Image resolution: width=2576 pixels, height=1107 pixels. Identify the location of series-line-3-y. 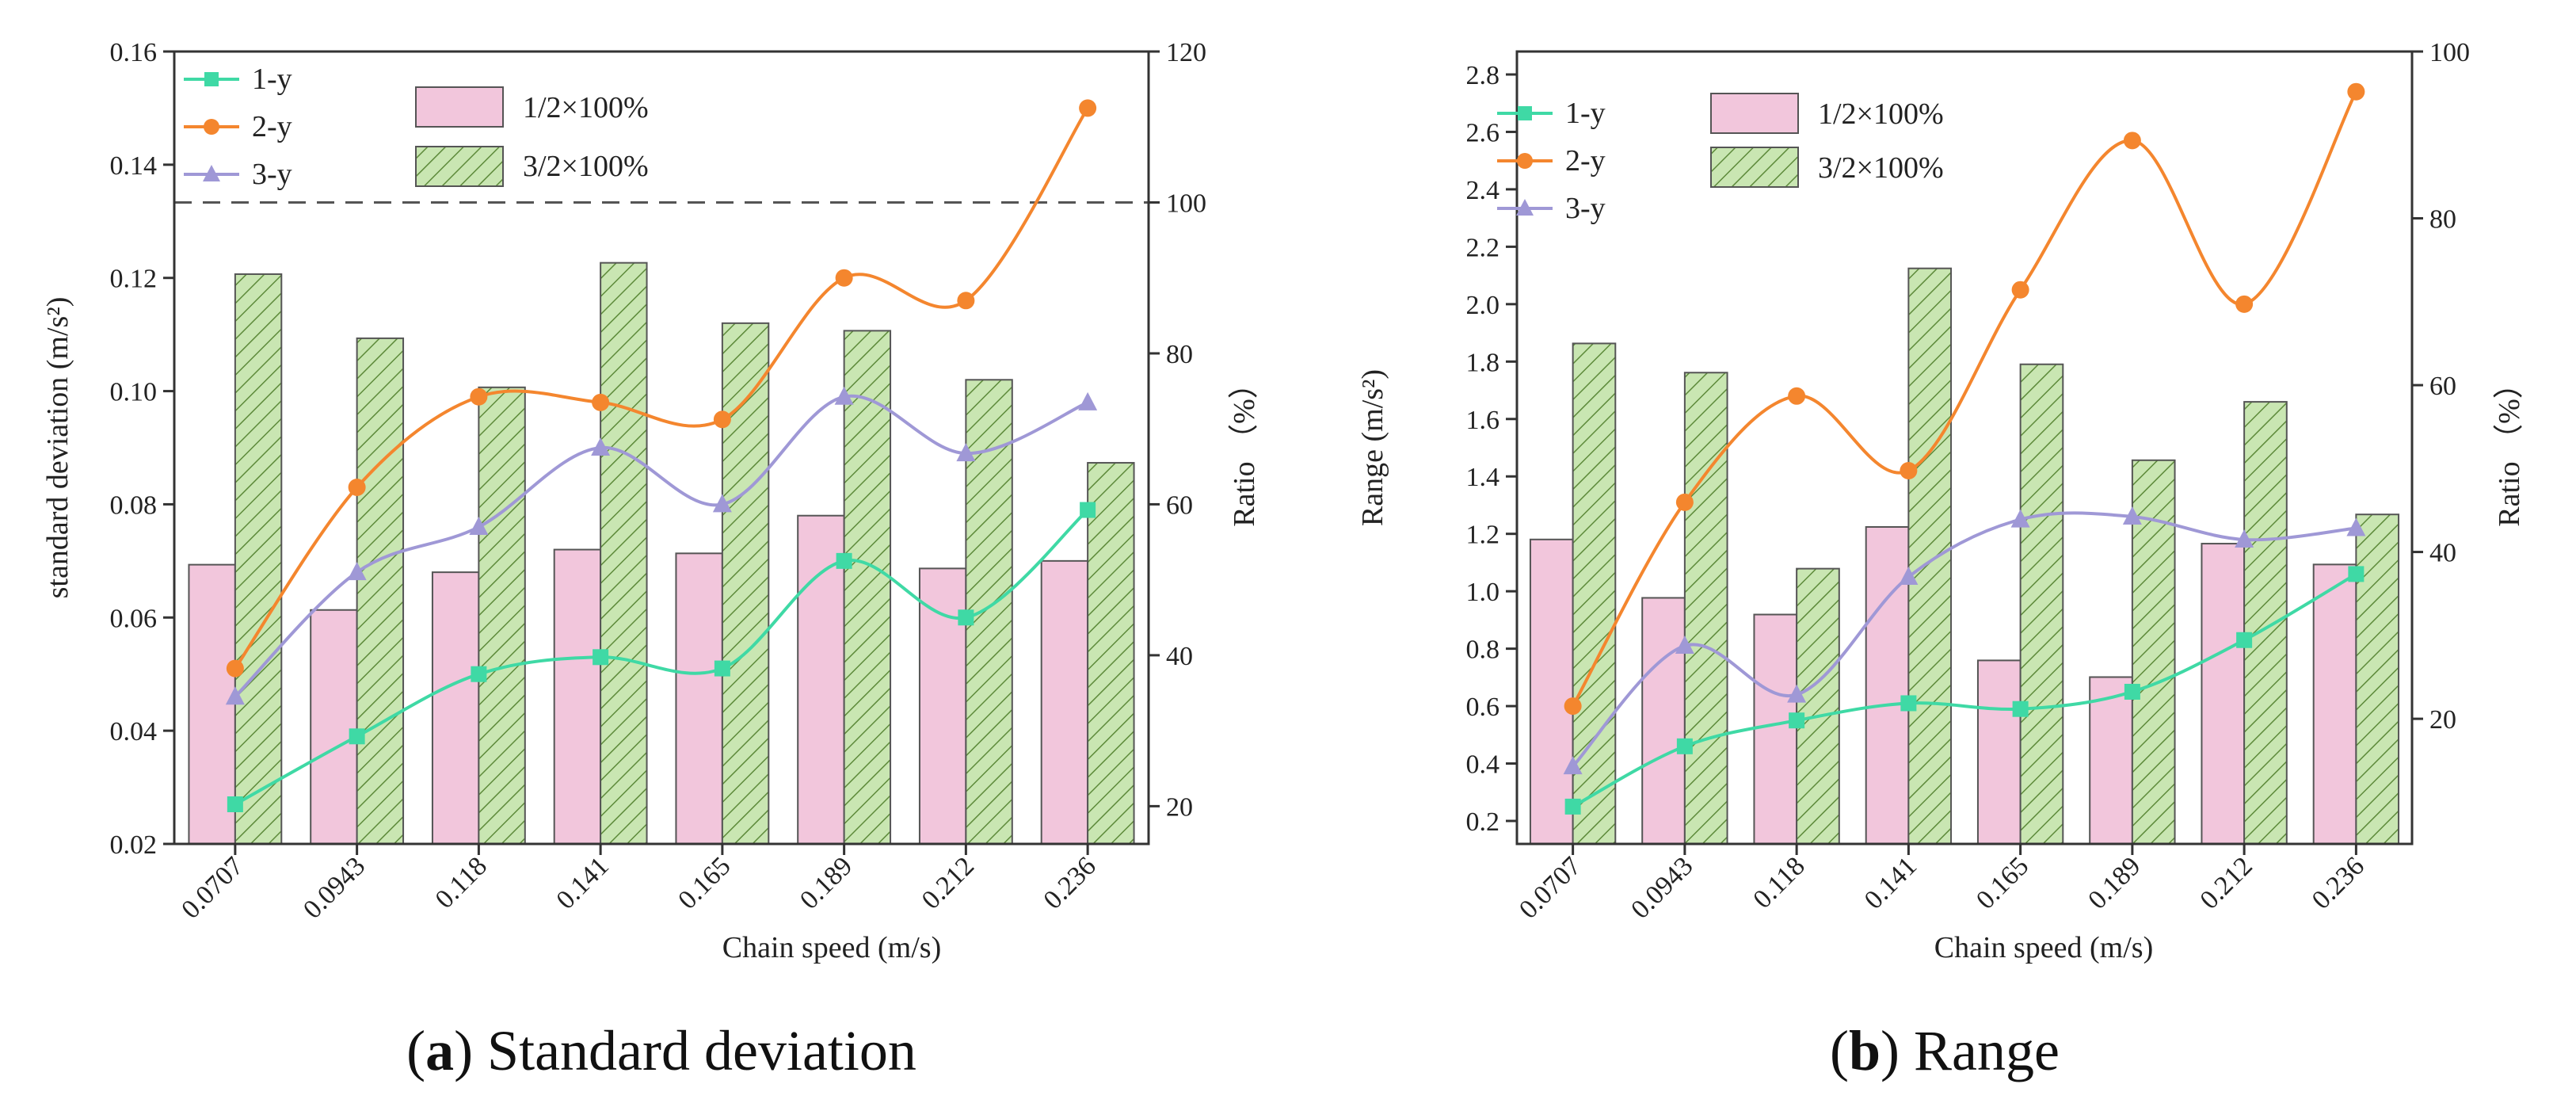
(661, 546).